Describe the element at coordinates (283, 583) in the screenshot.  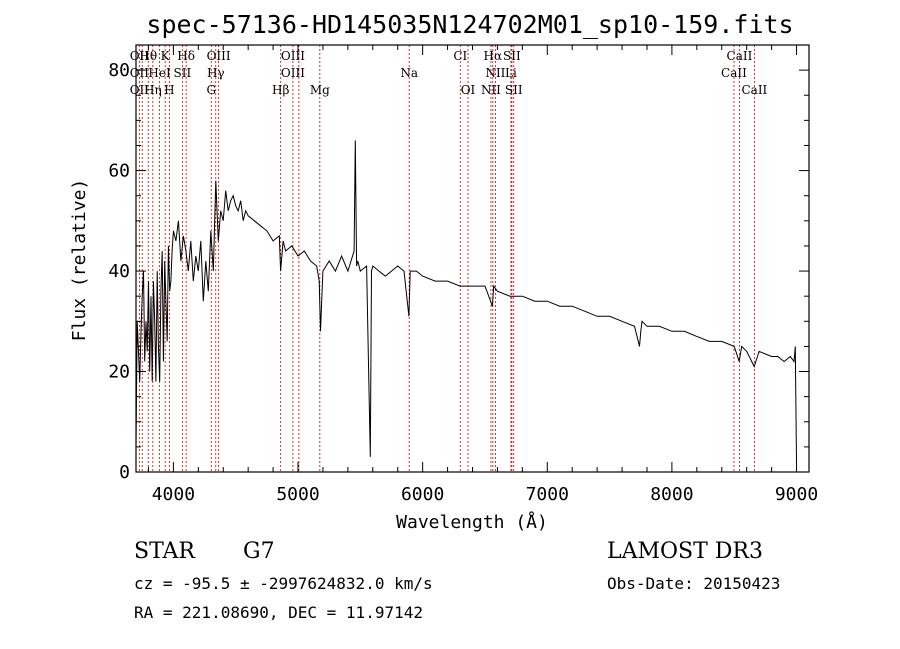
I see `redshift-info: cz = -95.5 ± -2997624832.0 km/s` at that location.